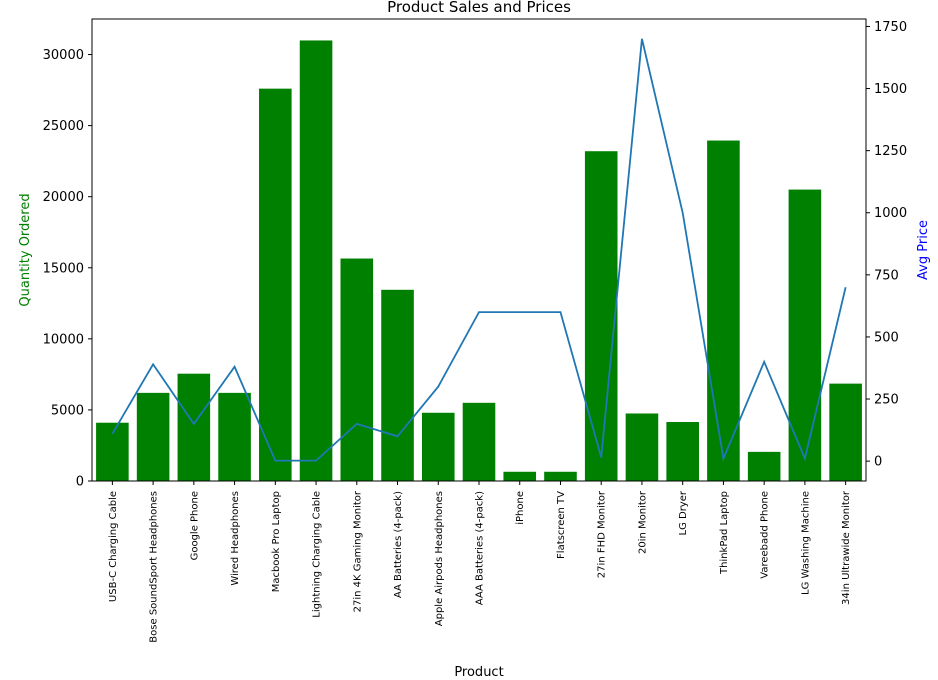 The height and width of the screenshot is (680, 938). What do you see at coordinates (886, 275) in the screenshot?
I see `y2-tick-label: 750` at bounding box center [886, 275].